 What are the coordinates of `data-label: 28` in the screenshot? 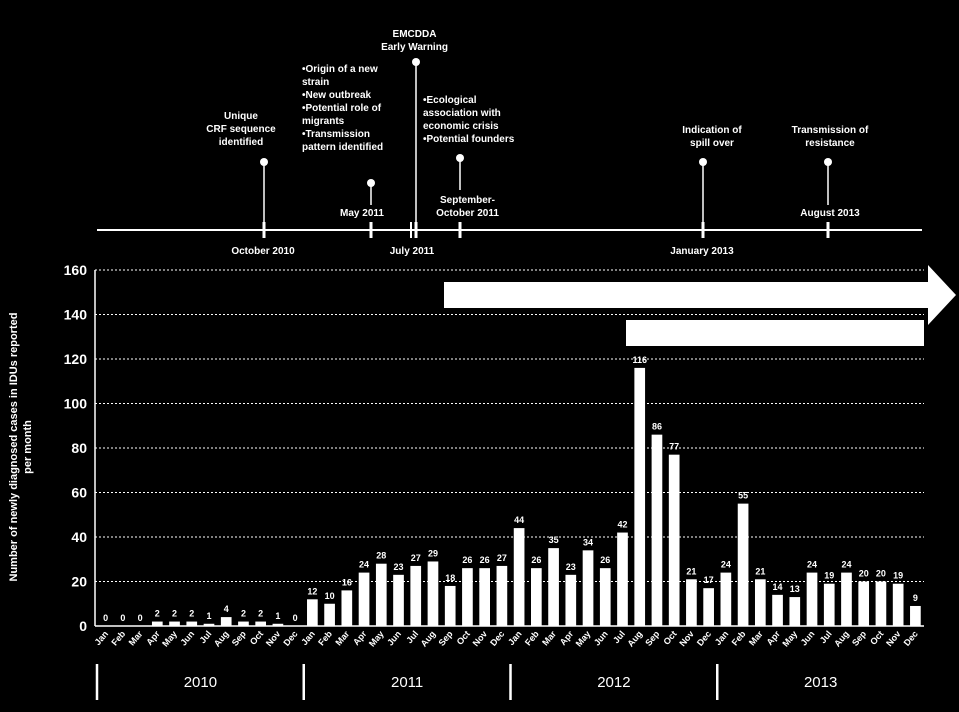 It's located at (381, 556).